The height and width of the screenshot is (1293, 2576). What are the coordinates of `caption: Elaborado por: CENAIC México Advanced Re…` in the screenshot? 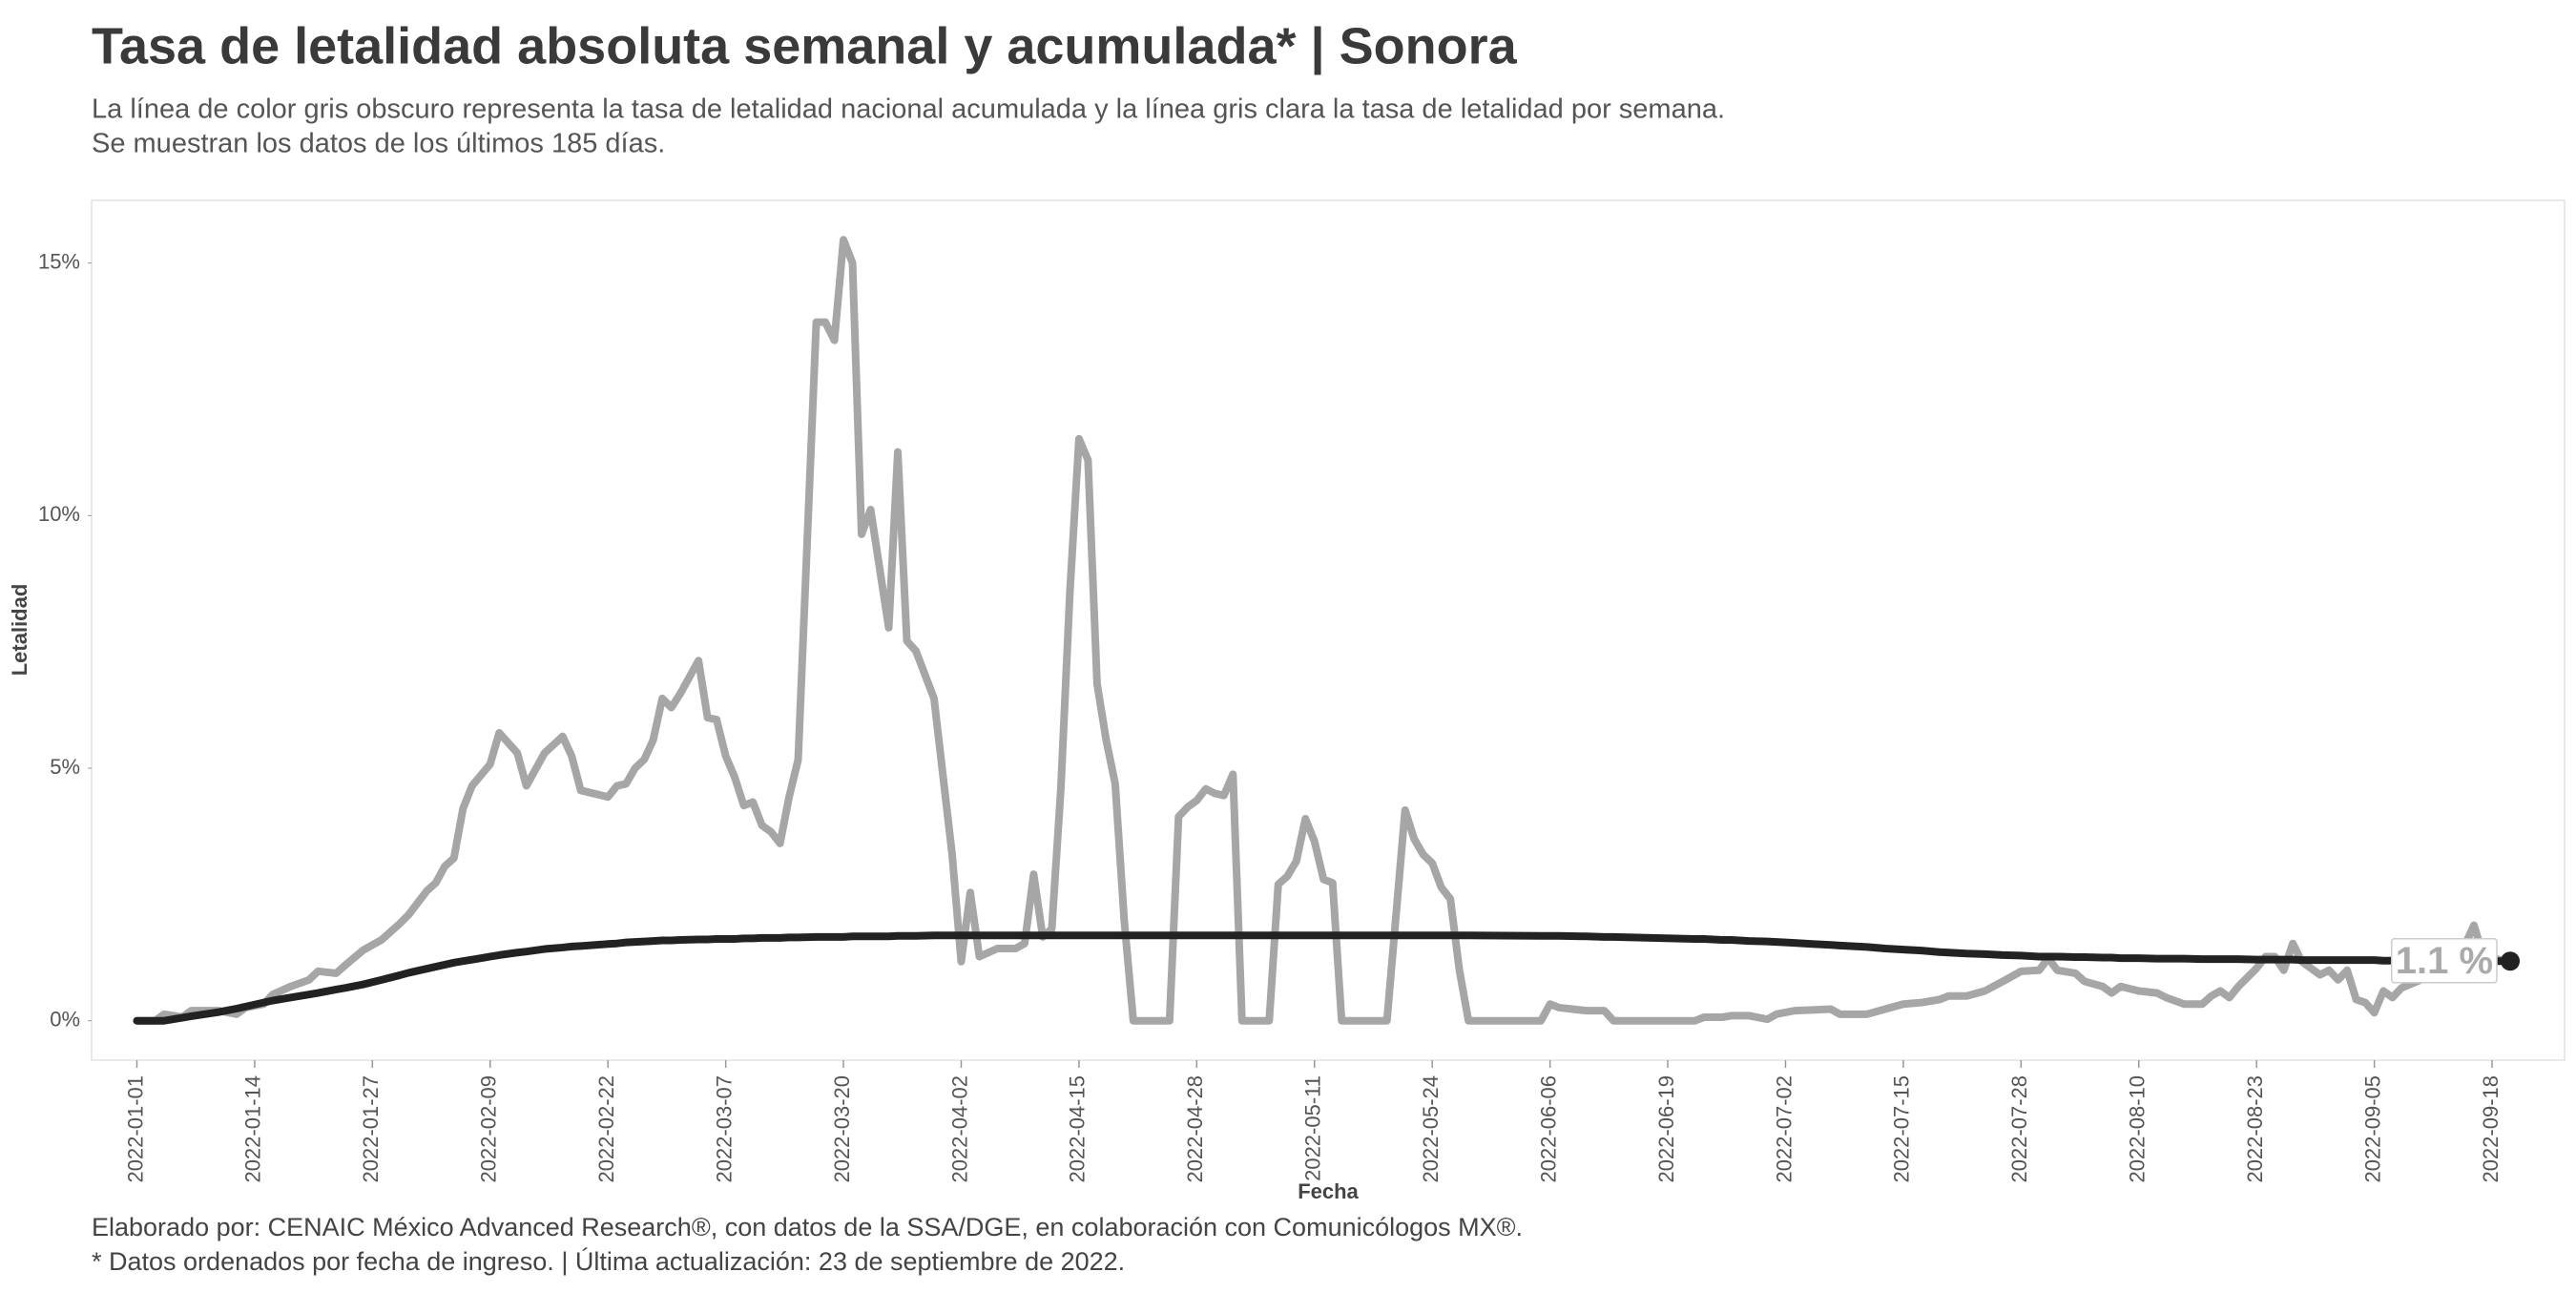 It's located at (807, 1227).